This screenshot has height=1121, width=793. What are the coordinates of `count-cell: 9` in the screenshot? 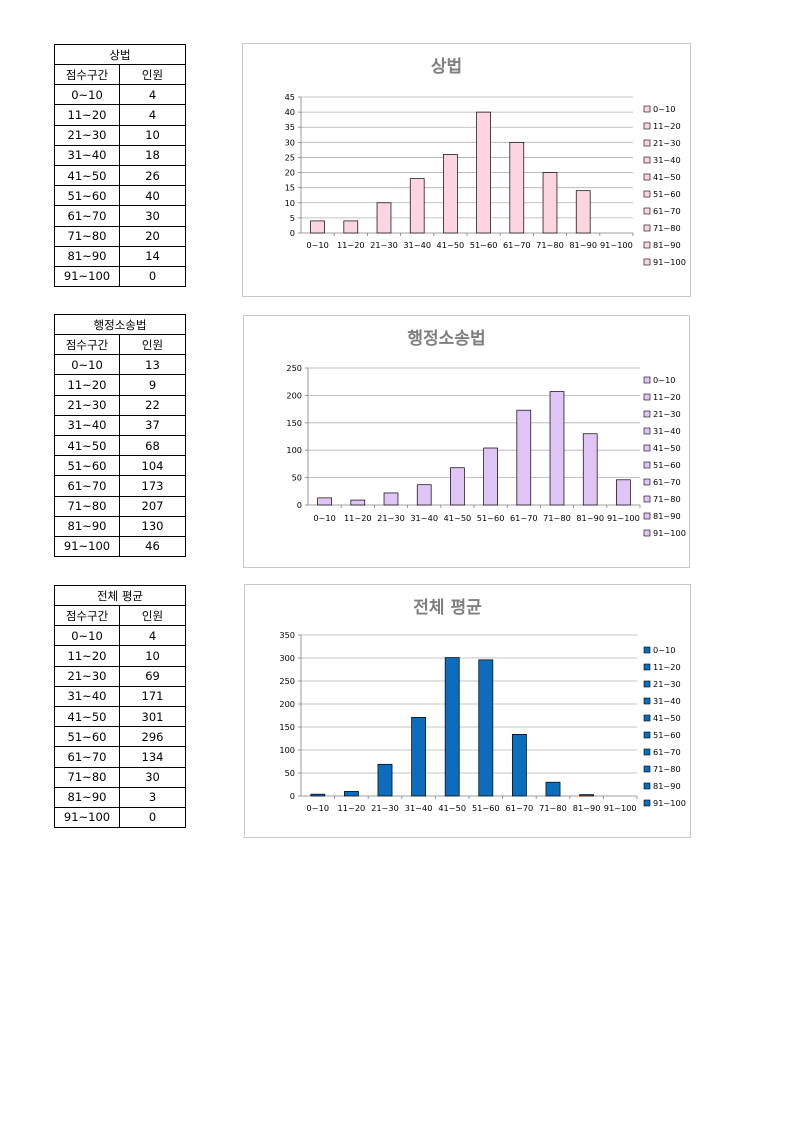 It's located at (152, 385).